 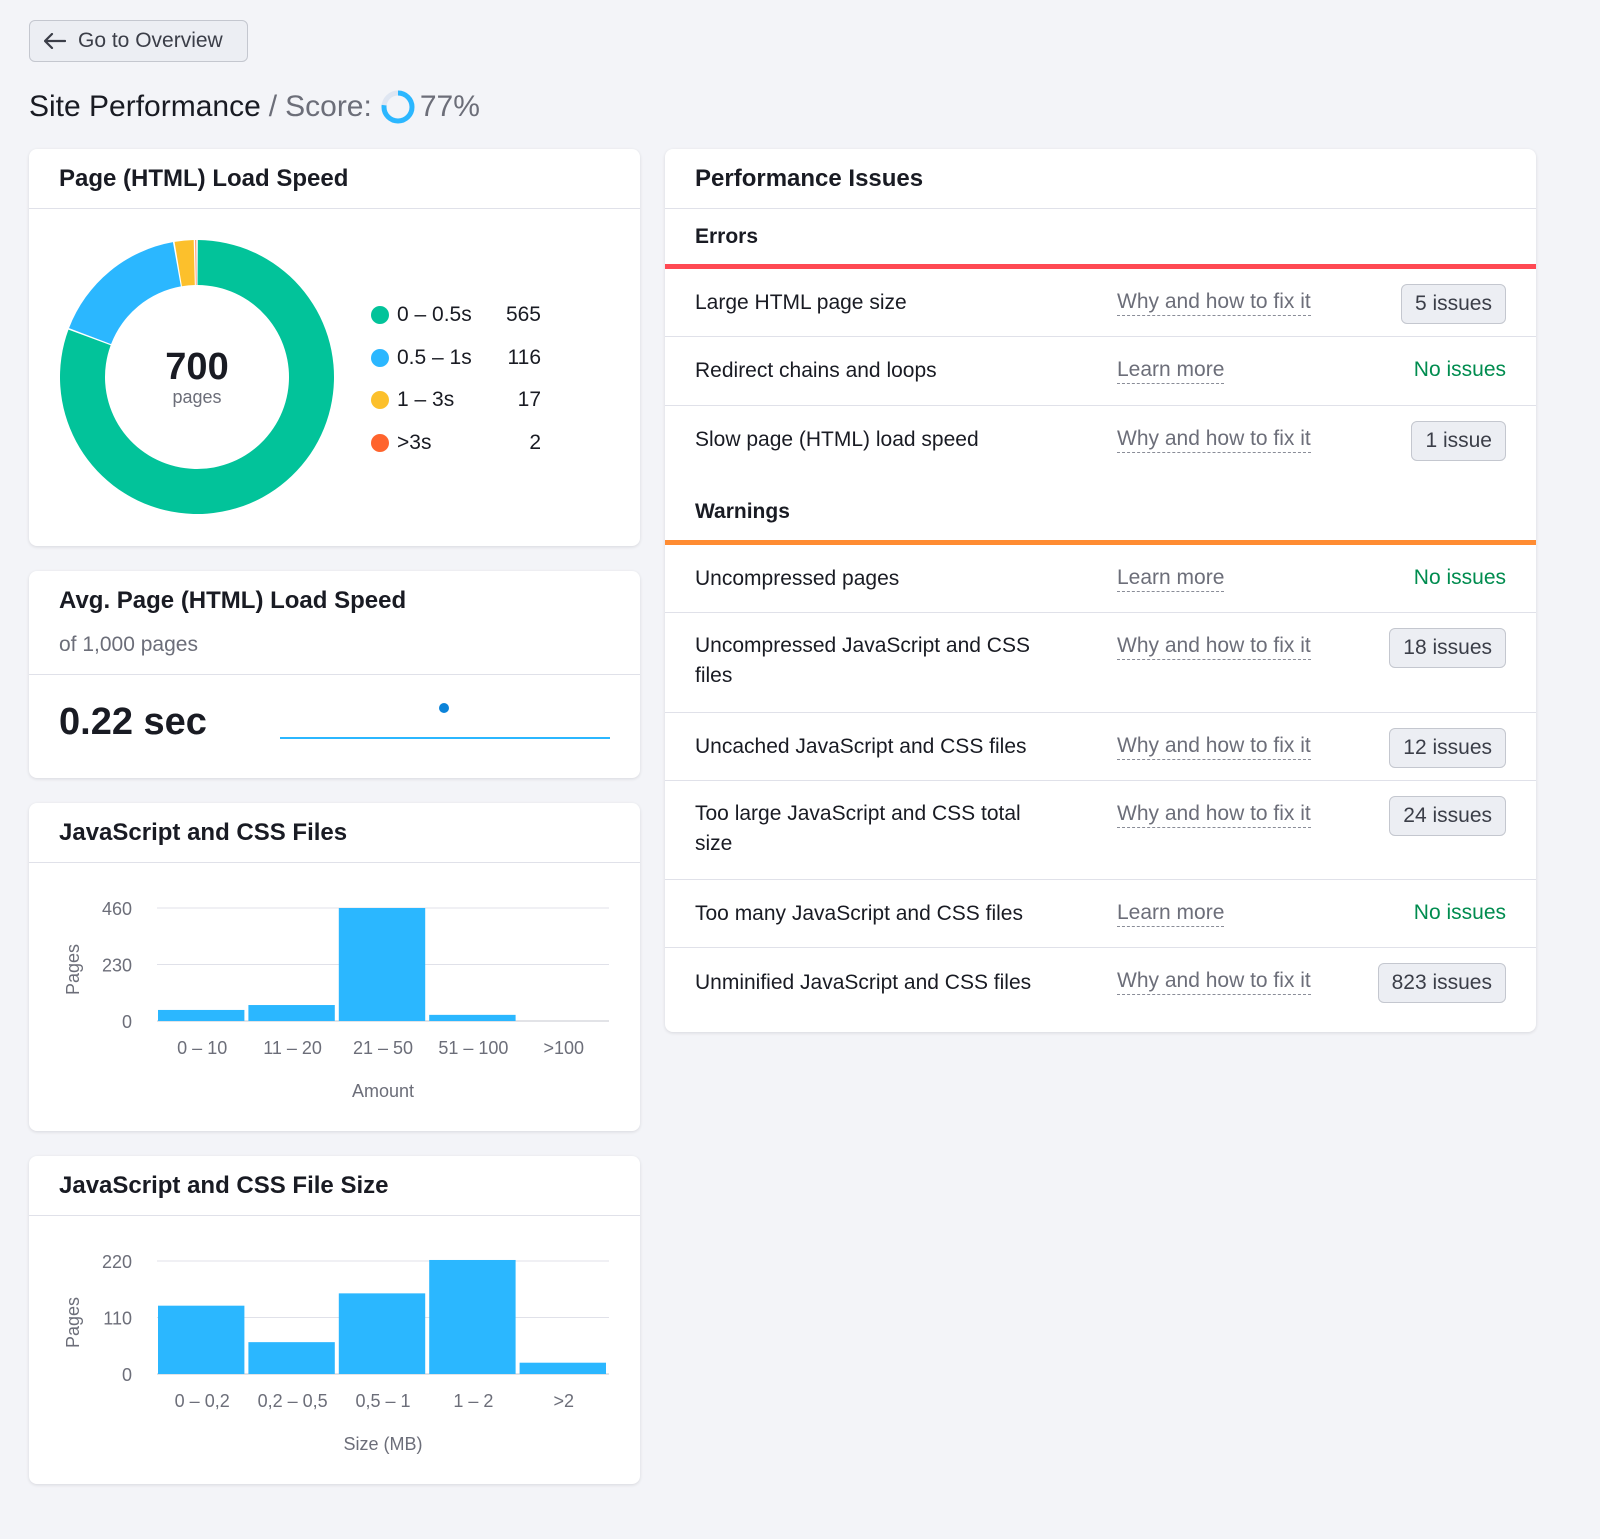 I want to click on x-axis-label: Amount, so click(x=383, y=1091).